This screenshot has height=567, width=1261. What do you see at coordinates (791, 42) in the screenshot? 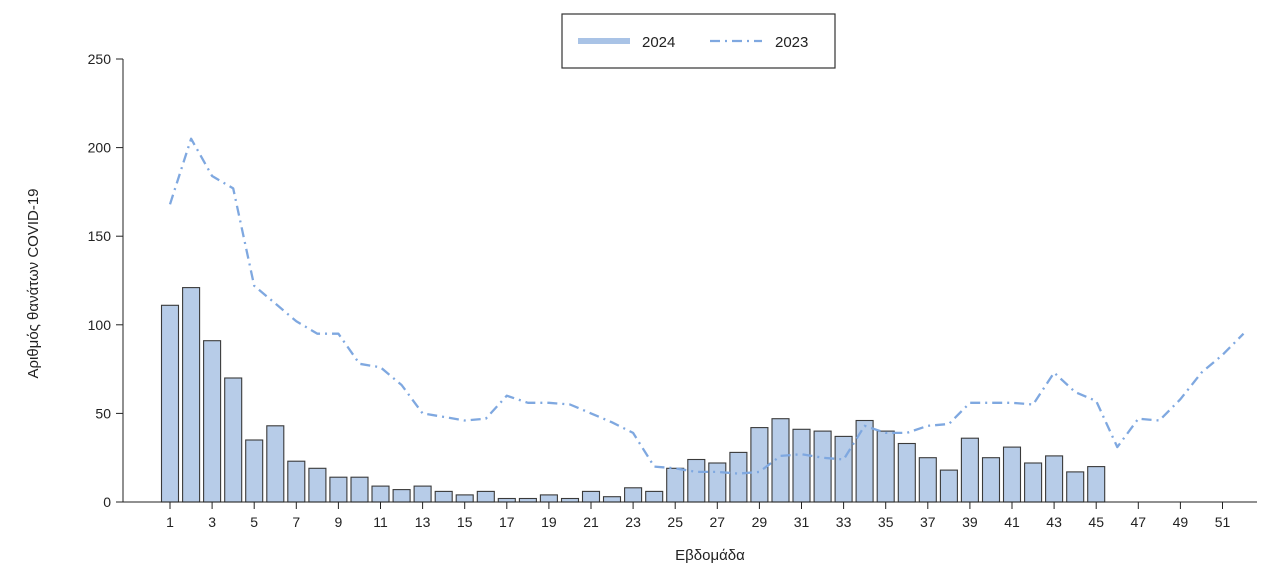
I see `legend-label-2023: 2023` at bounding box center [791, 42].